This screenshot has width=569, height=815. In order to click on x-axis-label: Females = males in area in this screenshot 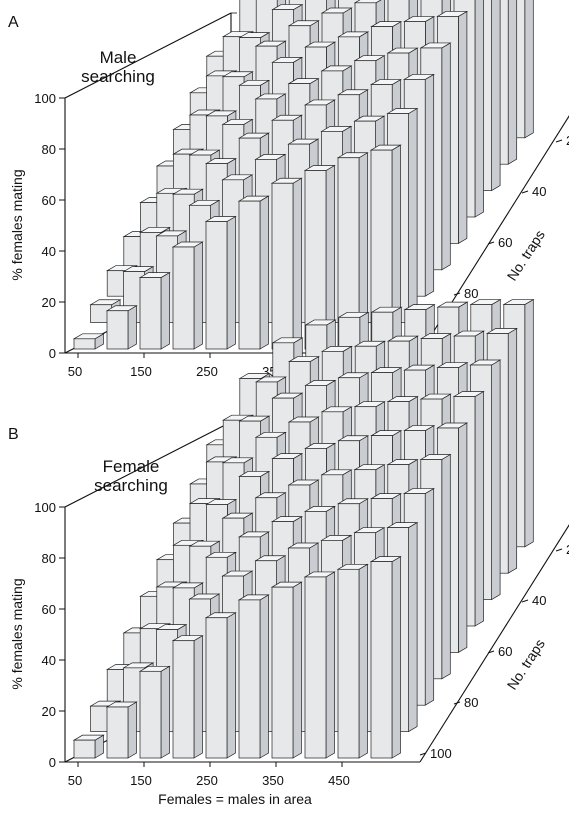, I will do `click(235, 799)`.